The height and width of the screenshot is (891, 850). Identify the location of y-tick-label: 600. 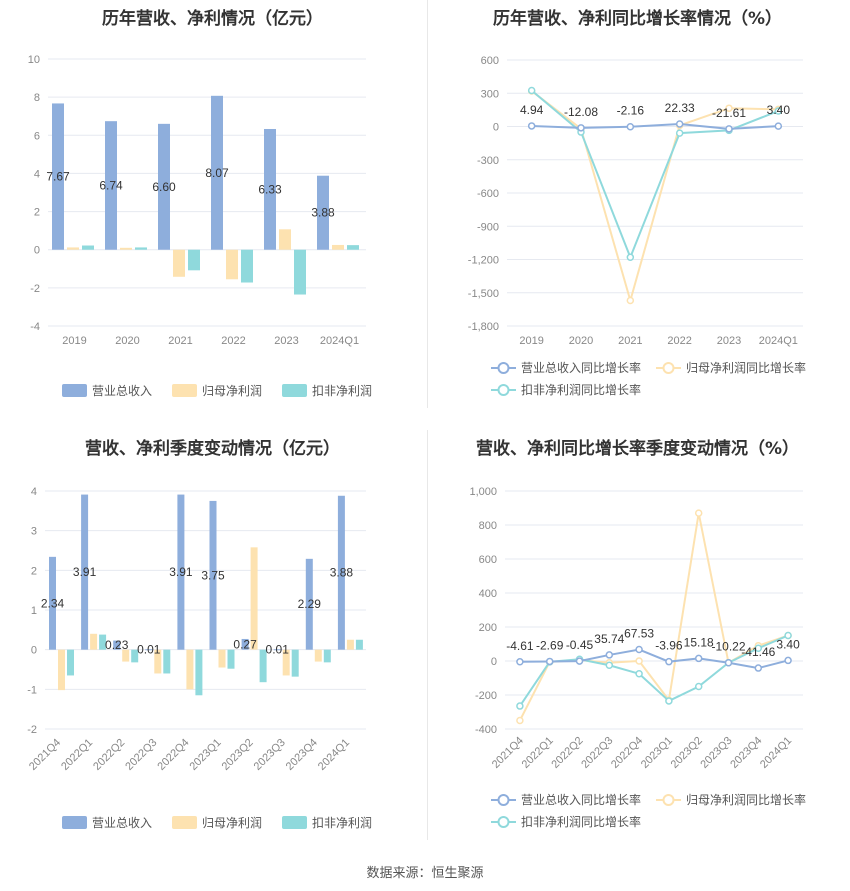
(488, 560).